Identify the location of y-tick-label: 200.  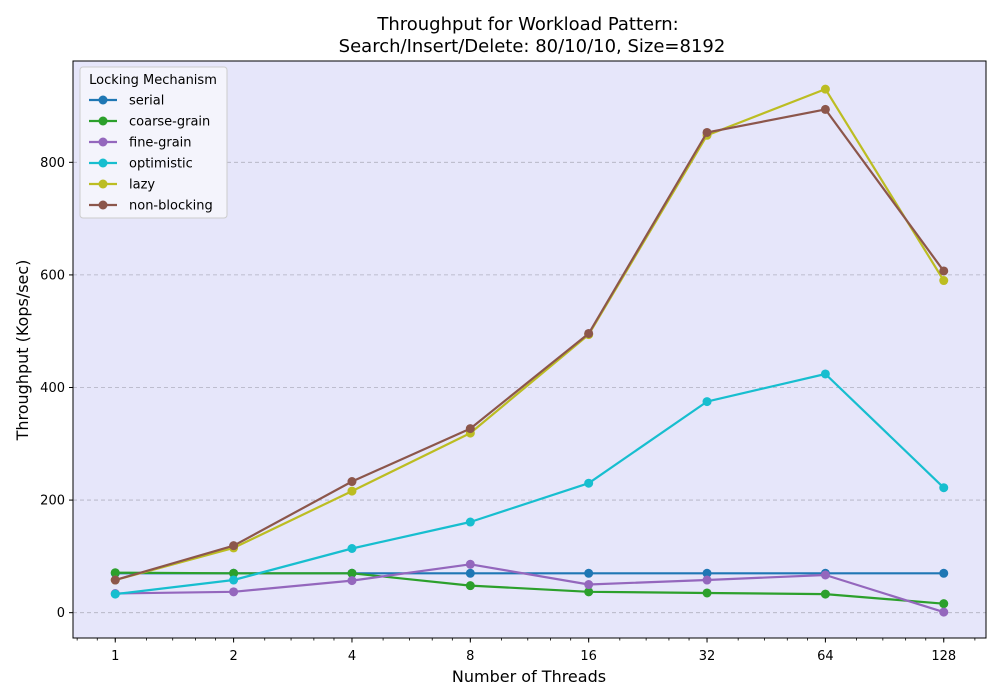
(52, 501).